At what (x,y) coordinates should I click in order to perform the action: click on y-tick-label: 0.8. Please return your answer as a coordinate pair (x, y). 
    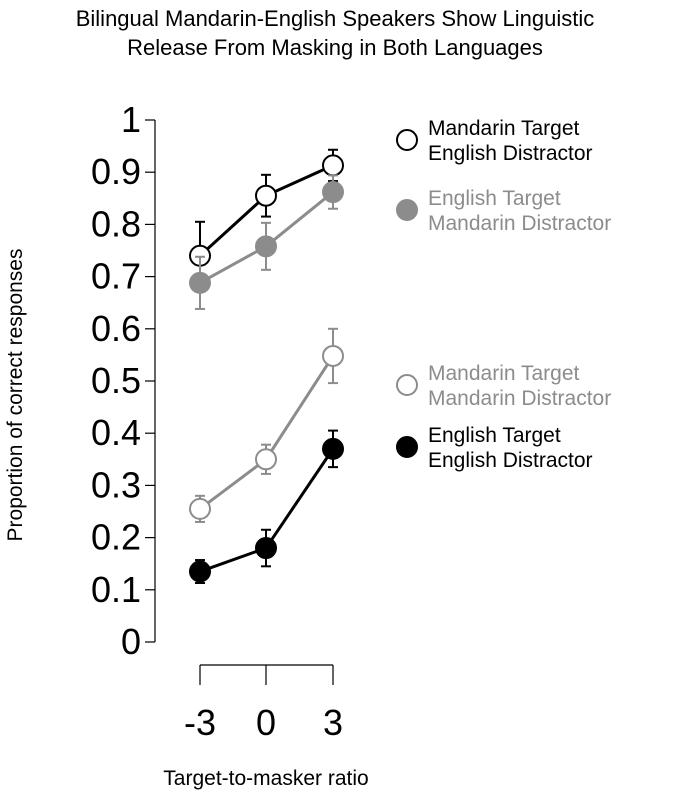
    Looking at the image, I should click on (116, 223).